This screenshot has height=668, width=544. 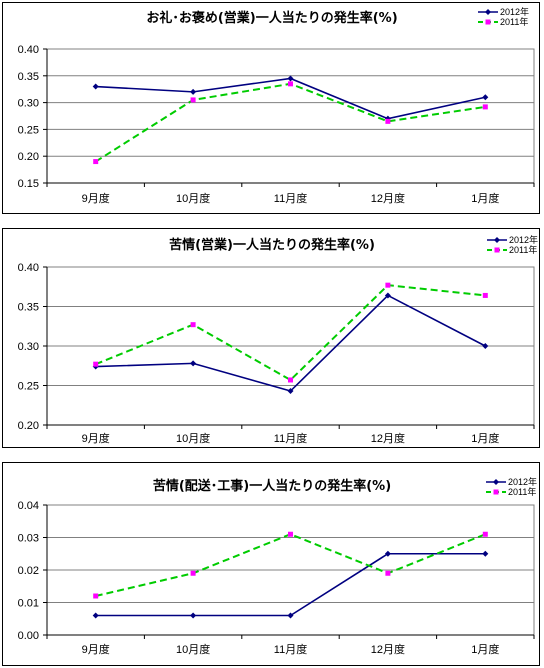 What do you see at coordinates (271, 18) in the screenshot?
I see `chart-title: お礼･お褒め(営業)一人当たりの発生率(%)` at bounding box center [271, 18].